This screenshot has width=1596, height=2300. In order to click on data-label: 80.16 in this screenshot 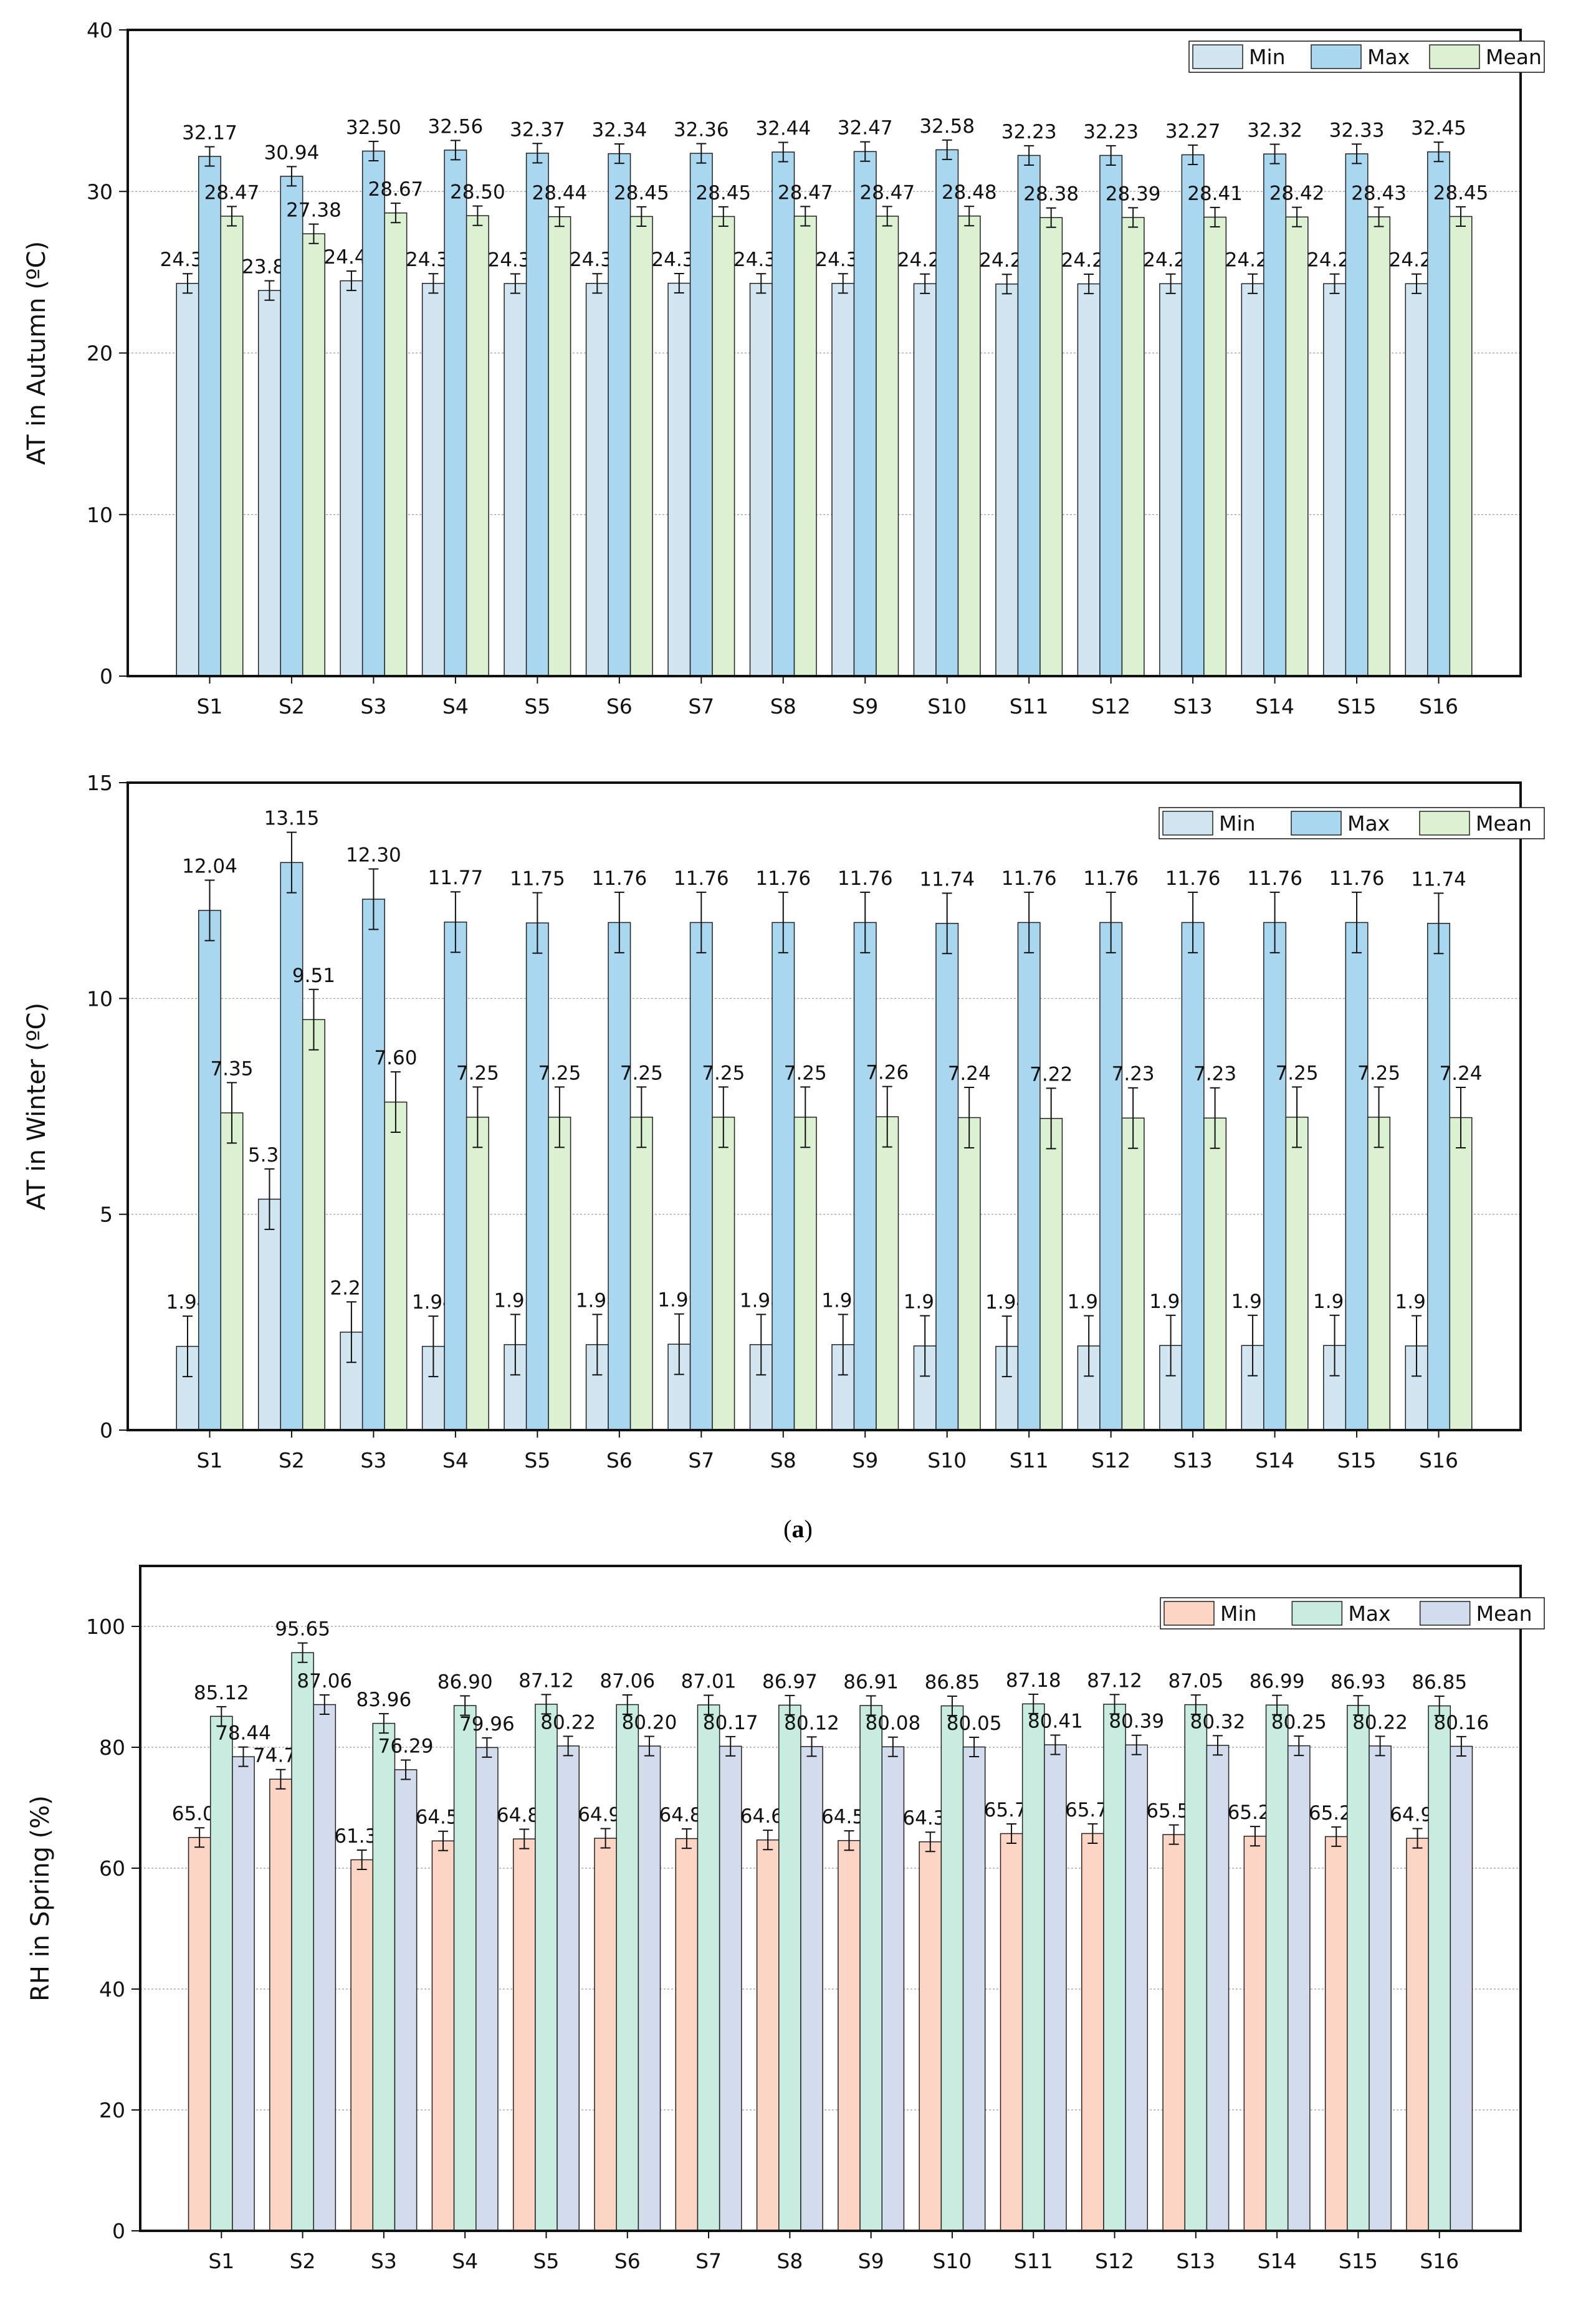, I will do `click(1461, 1723)`.